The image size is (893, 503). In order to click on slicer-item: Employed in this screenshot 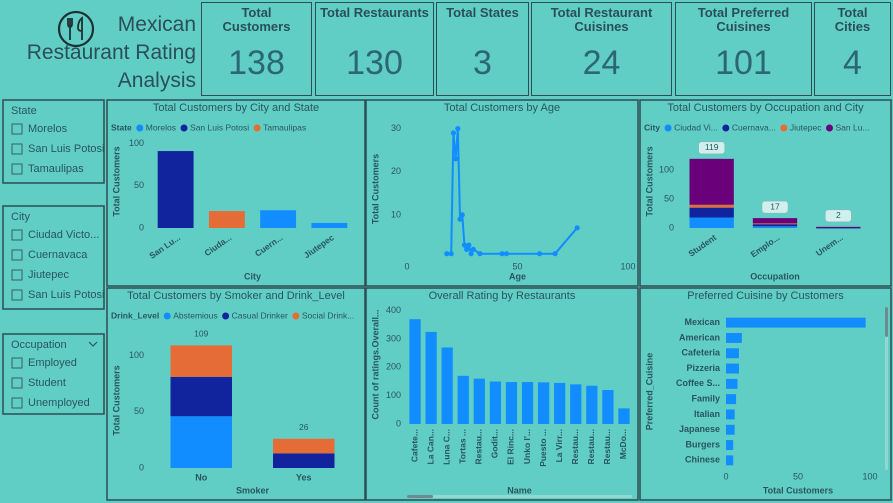, I will do `click(52, 363)`.